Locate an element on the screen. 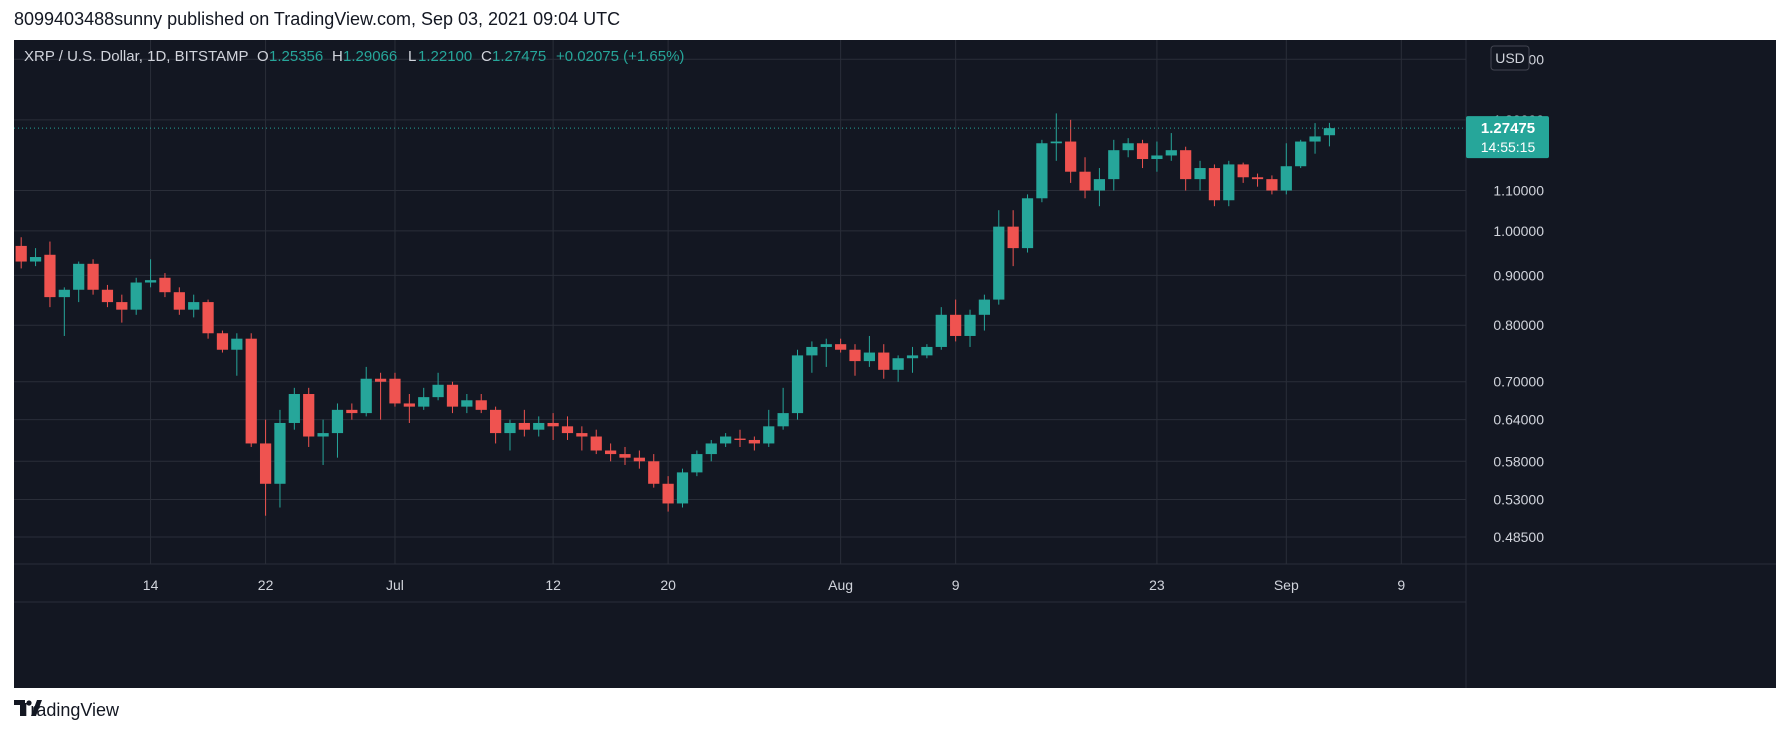 This screenshot has height=741, width=1791. tradingview-logo: TradingView is located at coordinates (66, 710).